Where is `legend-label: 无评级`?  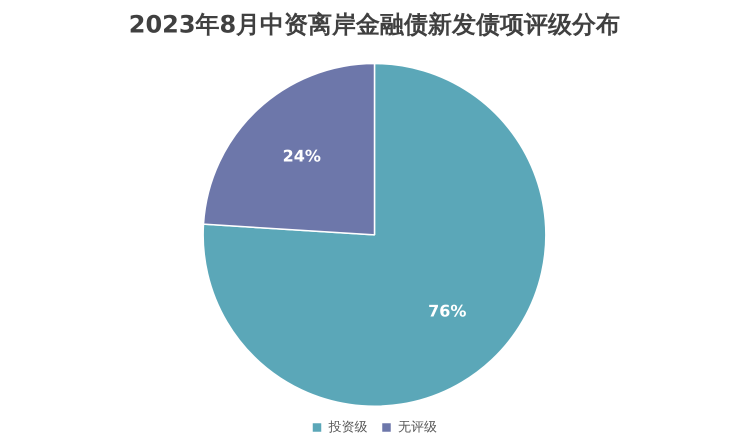 legend-label: 无评级 is located at coordinates (417, 427).